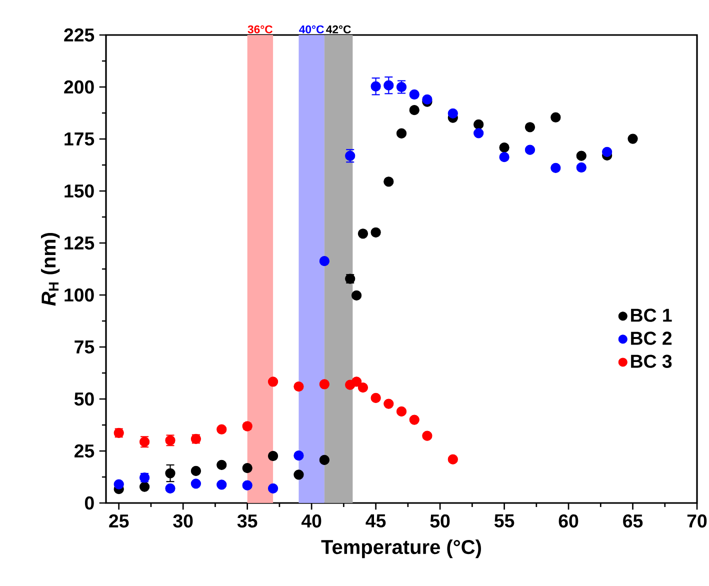 The height and width of the screenshot is (586, 709). What do you see at coordinates (440, 521) in the screenshot?
I see `x-tick-label: 50` at bounding box center [440, 521].